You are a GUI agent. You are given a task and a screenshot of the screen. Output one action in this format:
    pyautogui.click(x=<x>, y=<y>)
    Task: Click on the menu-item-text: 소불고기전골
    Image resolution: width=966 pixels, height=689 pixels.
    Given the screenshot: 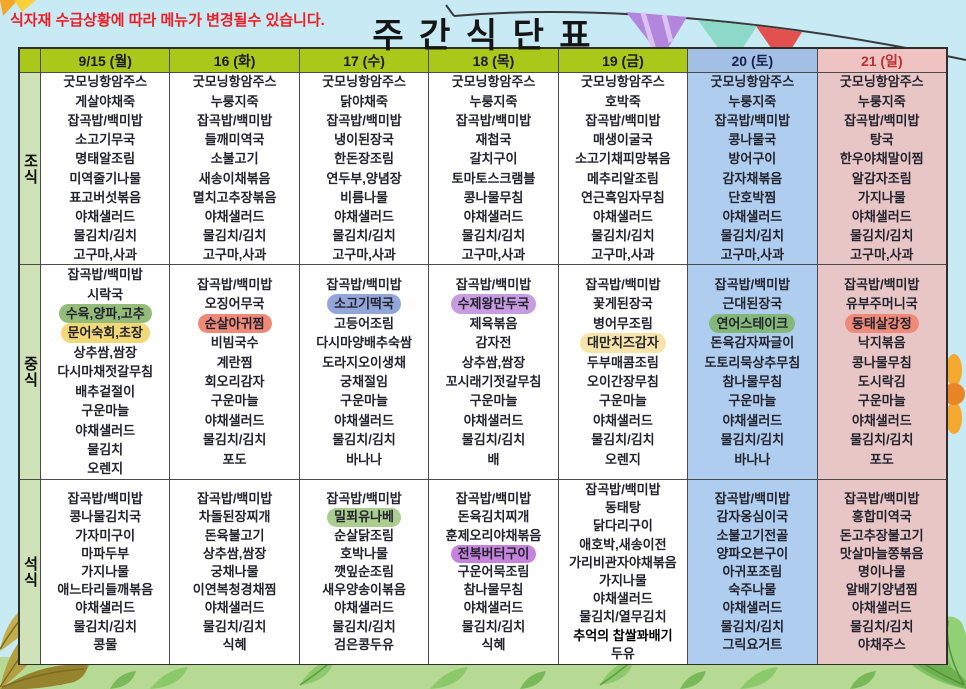 What is the action you would take?
    pyautogui.click(x=752, y=535)
    